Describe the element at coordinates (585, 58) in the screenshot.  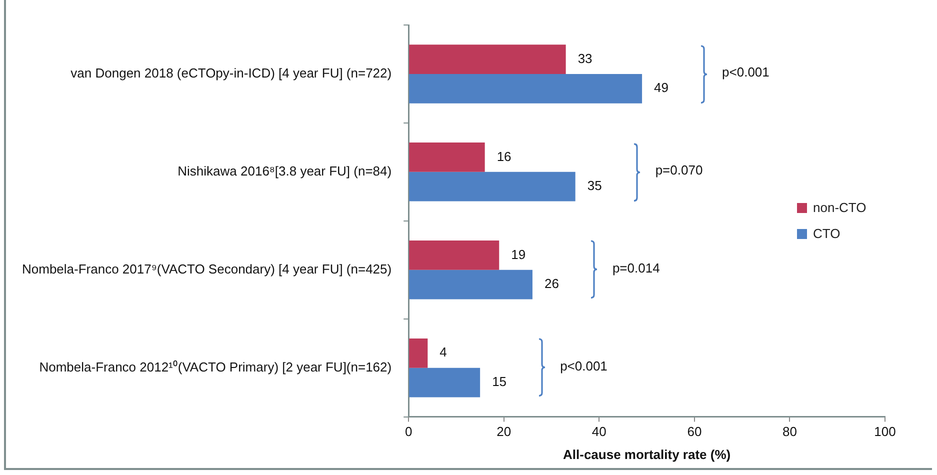
I see `data-label: 33` at that location.